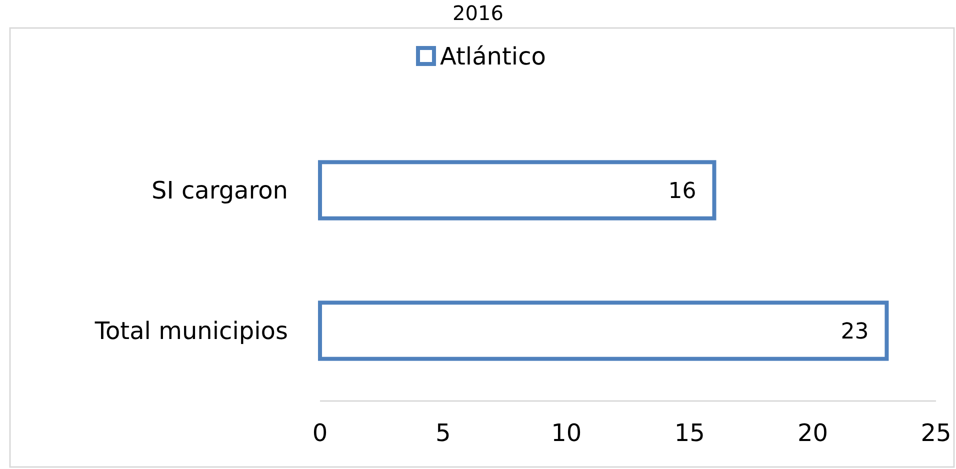 This screenshot has width=956, height=469. What do you see at coordinates (689, 433) in the screenshot?
I see `x-tick-label: 15` at bounding box center [689, 433].